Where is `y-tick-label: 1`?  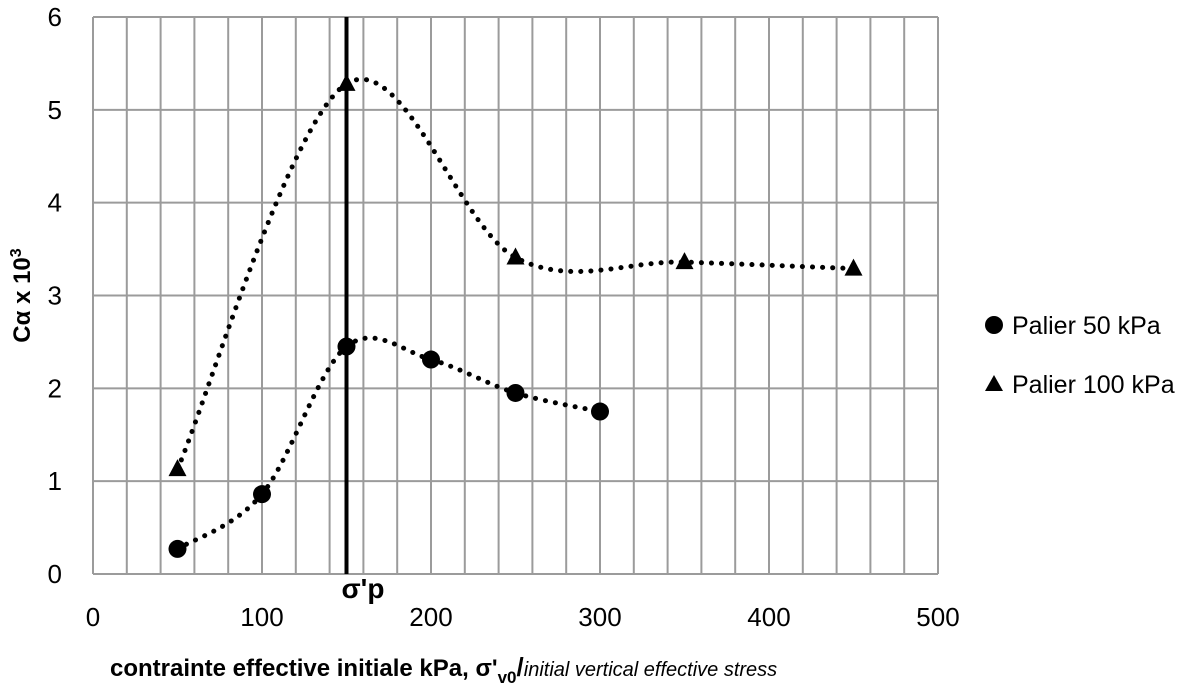 y-tick-label: 1 is located at coordinates (55, 481).